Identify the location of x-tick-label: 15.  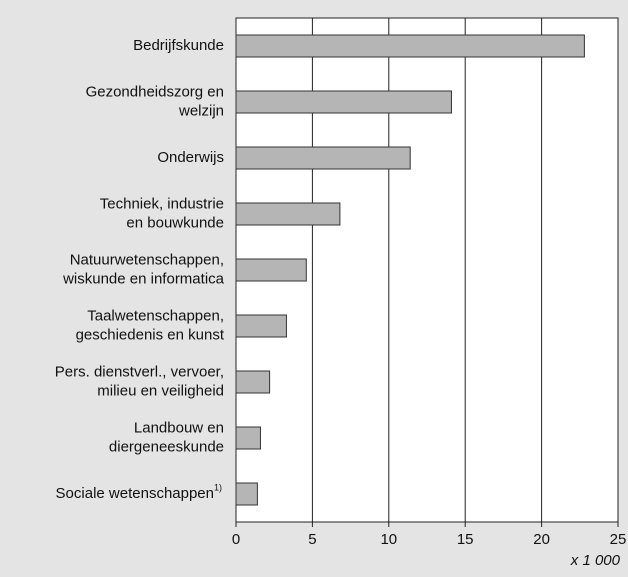
(465, 539).